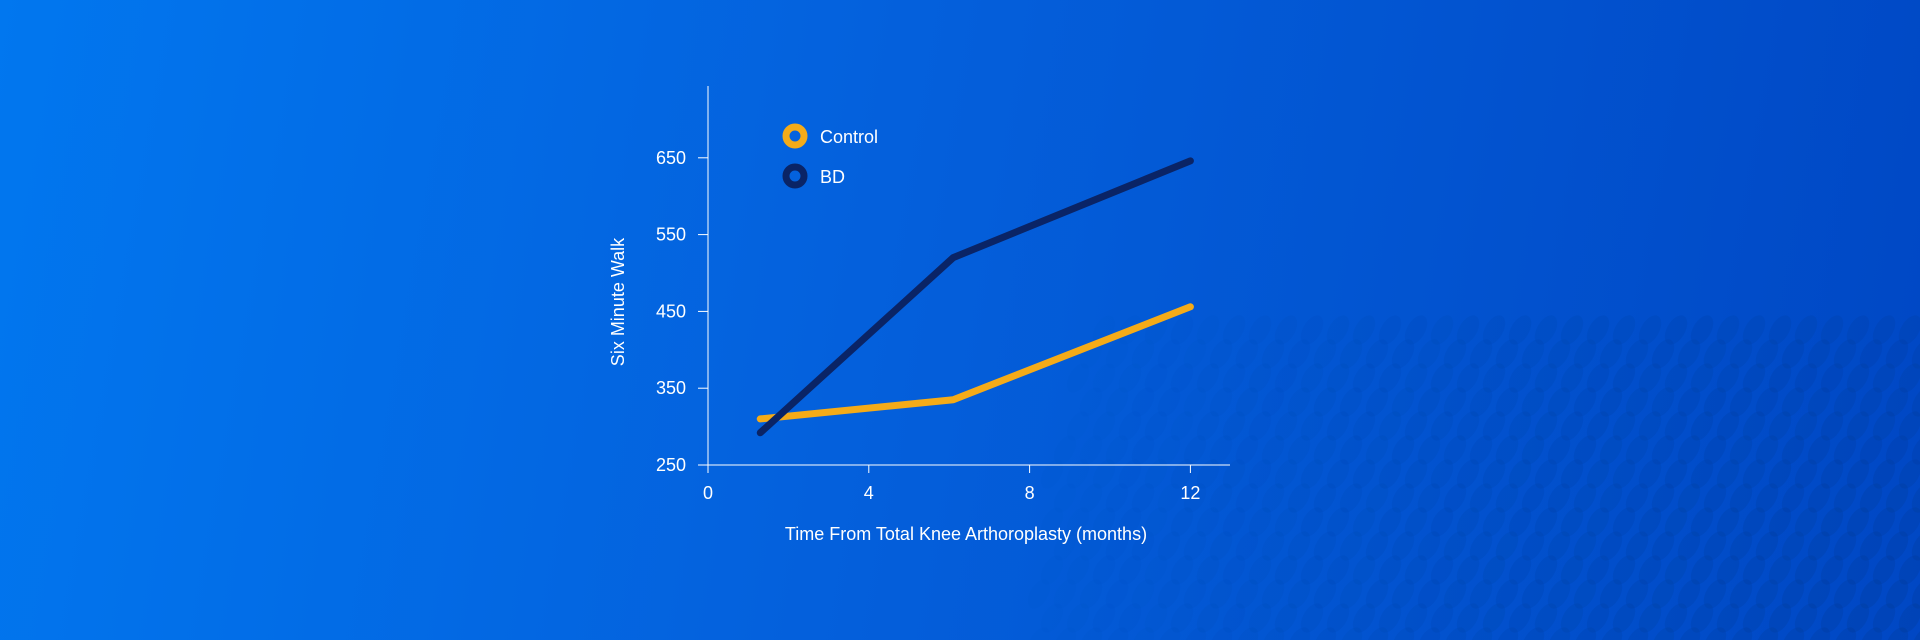 This screenshot has width=1920, height=640. Describe the element at coordinates (795, 136) in the screenshot. I see `legend-marker` at that location.